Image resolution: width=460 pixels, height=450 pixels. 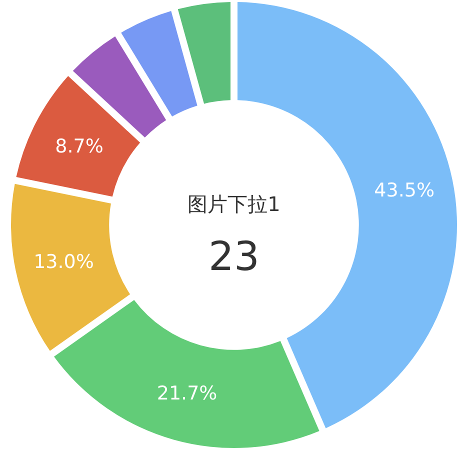 What do you see at coordinates (234, 257) in the screenshot?
I see `text: 23` at bounding box center [234, 257].